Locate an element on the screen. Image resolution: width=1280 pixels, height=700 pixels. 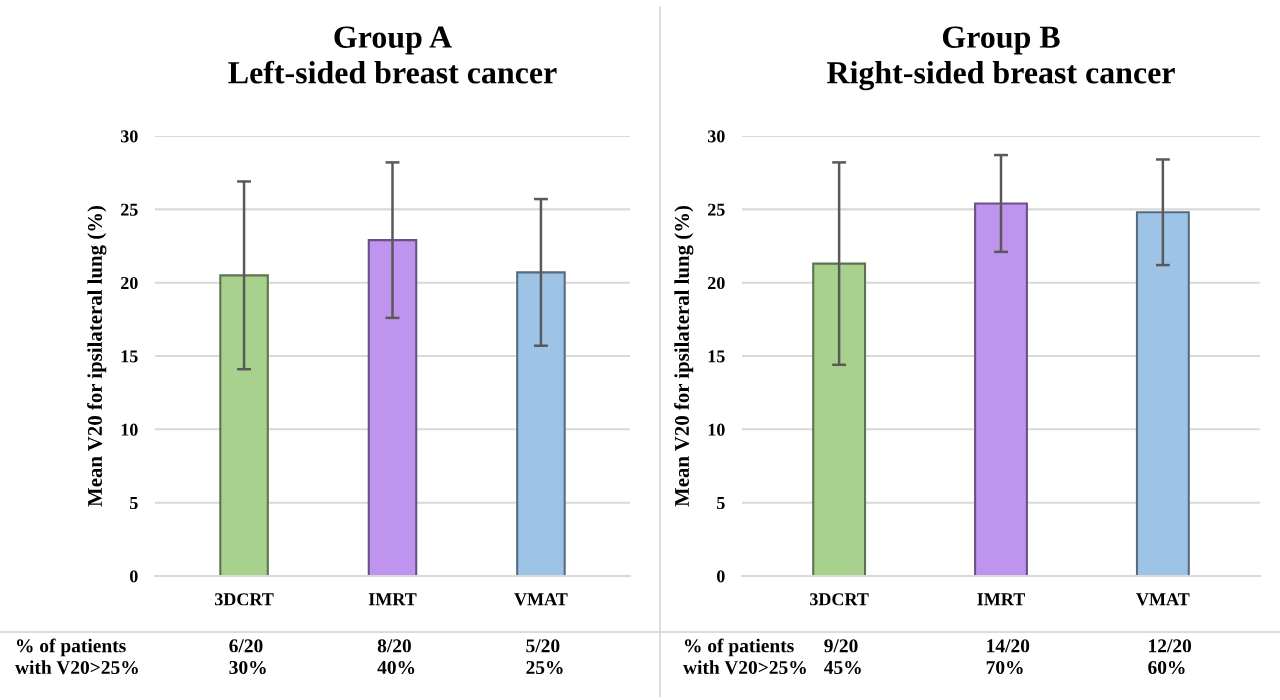
text: 12/20 60% is located at coordinates (1170, 657).